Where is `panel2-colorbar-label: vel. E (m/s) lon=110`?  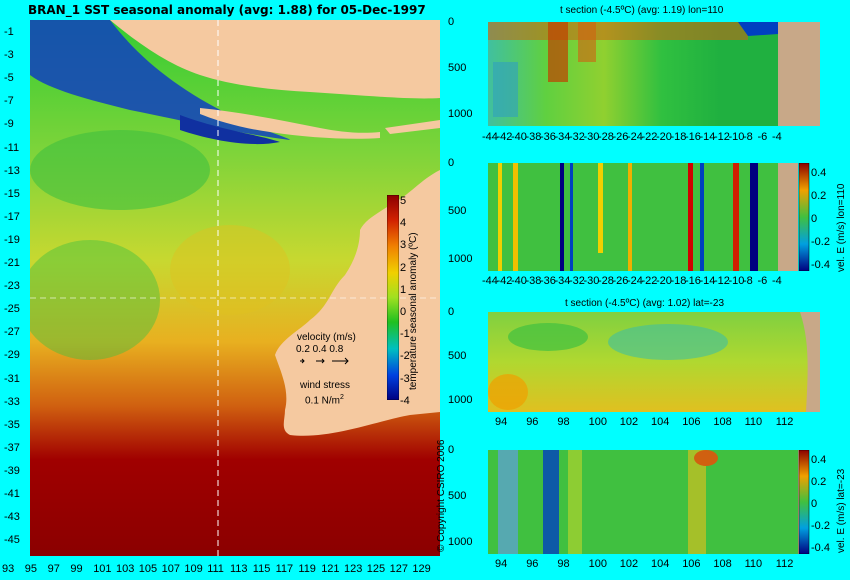 panel2-colorbar-label: vel. E (m/s) lon=110 is located at coordinates (841, 227).